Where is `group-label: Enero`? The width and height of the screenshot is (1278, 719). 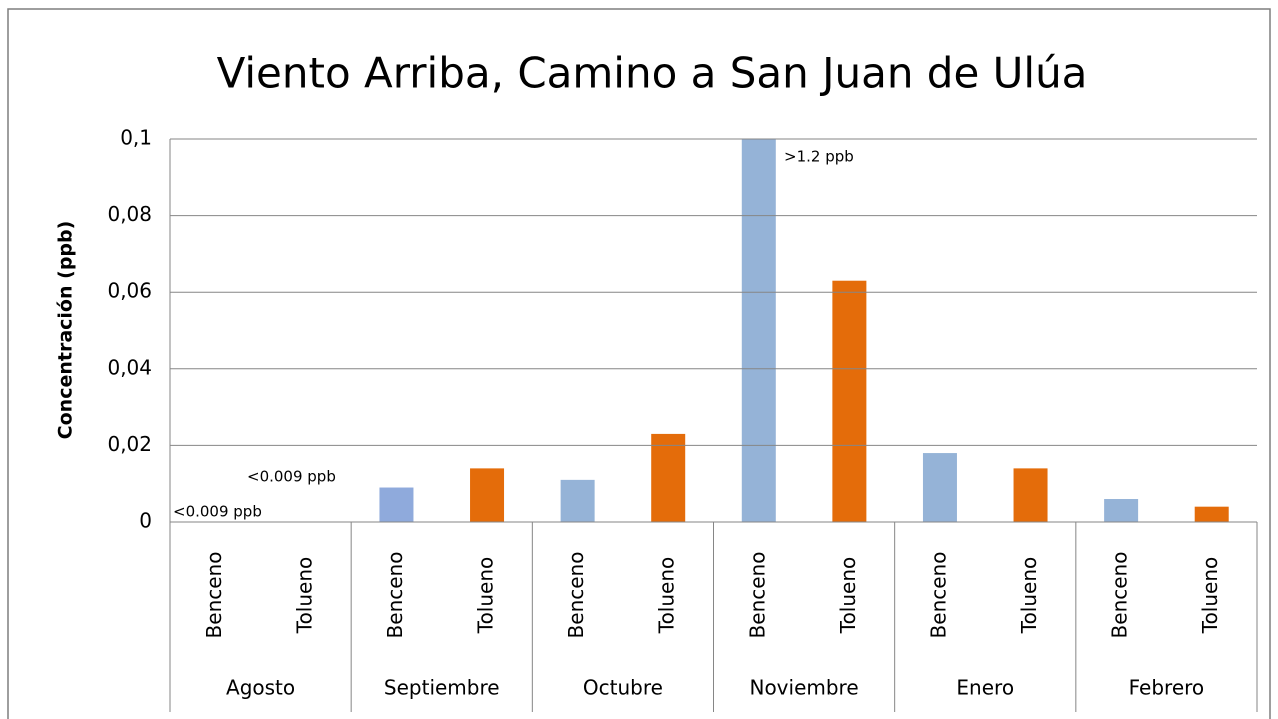
group-label: Enero is located at coordinates (985, 688).